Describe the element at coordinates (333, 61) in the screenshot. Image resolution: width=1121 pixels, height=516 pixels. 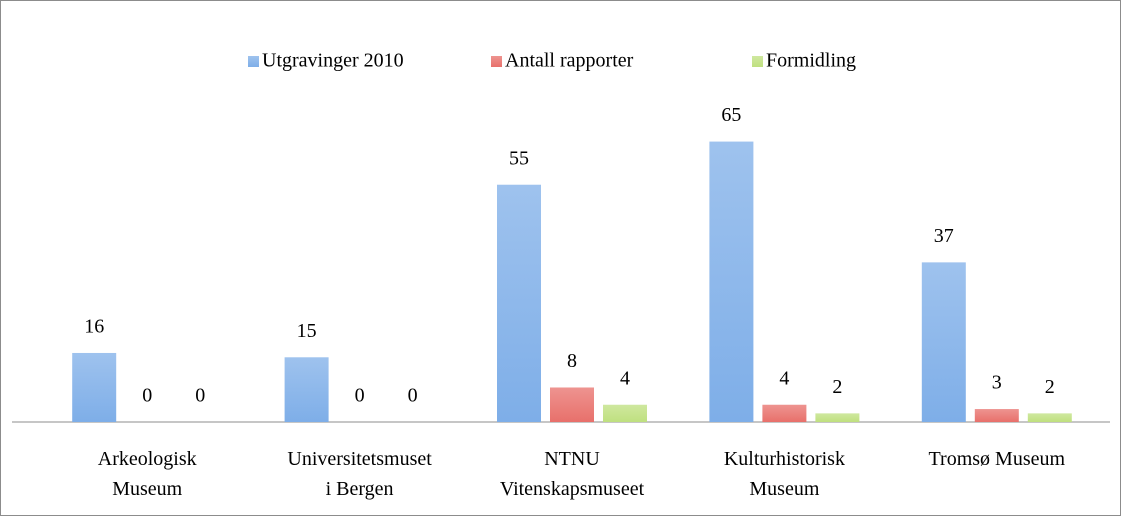
I see `legend-label: Utgravinger 2010` at that location.